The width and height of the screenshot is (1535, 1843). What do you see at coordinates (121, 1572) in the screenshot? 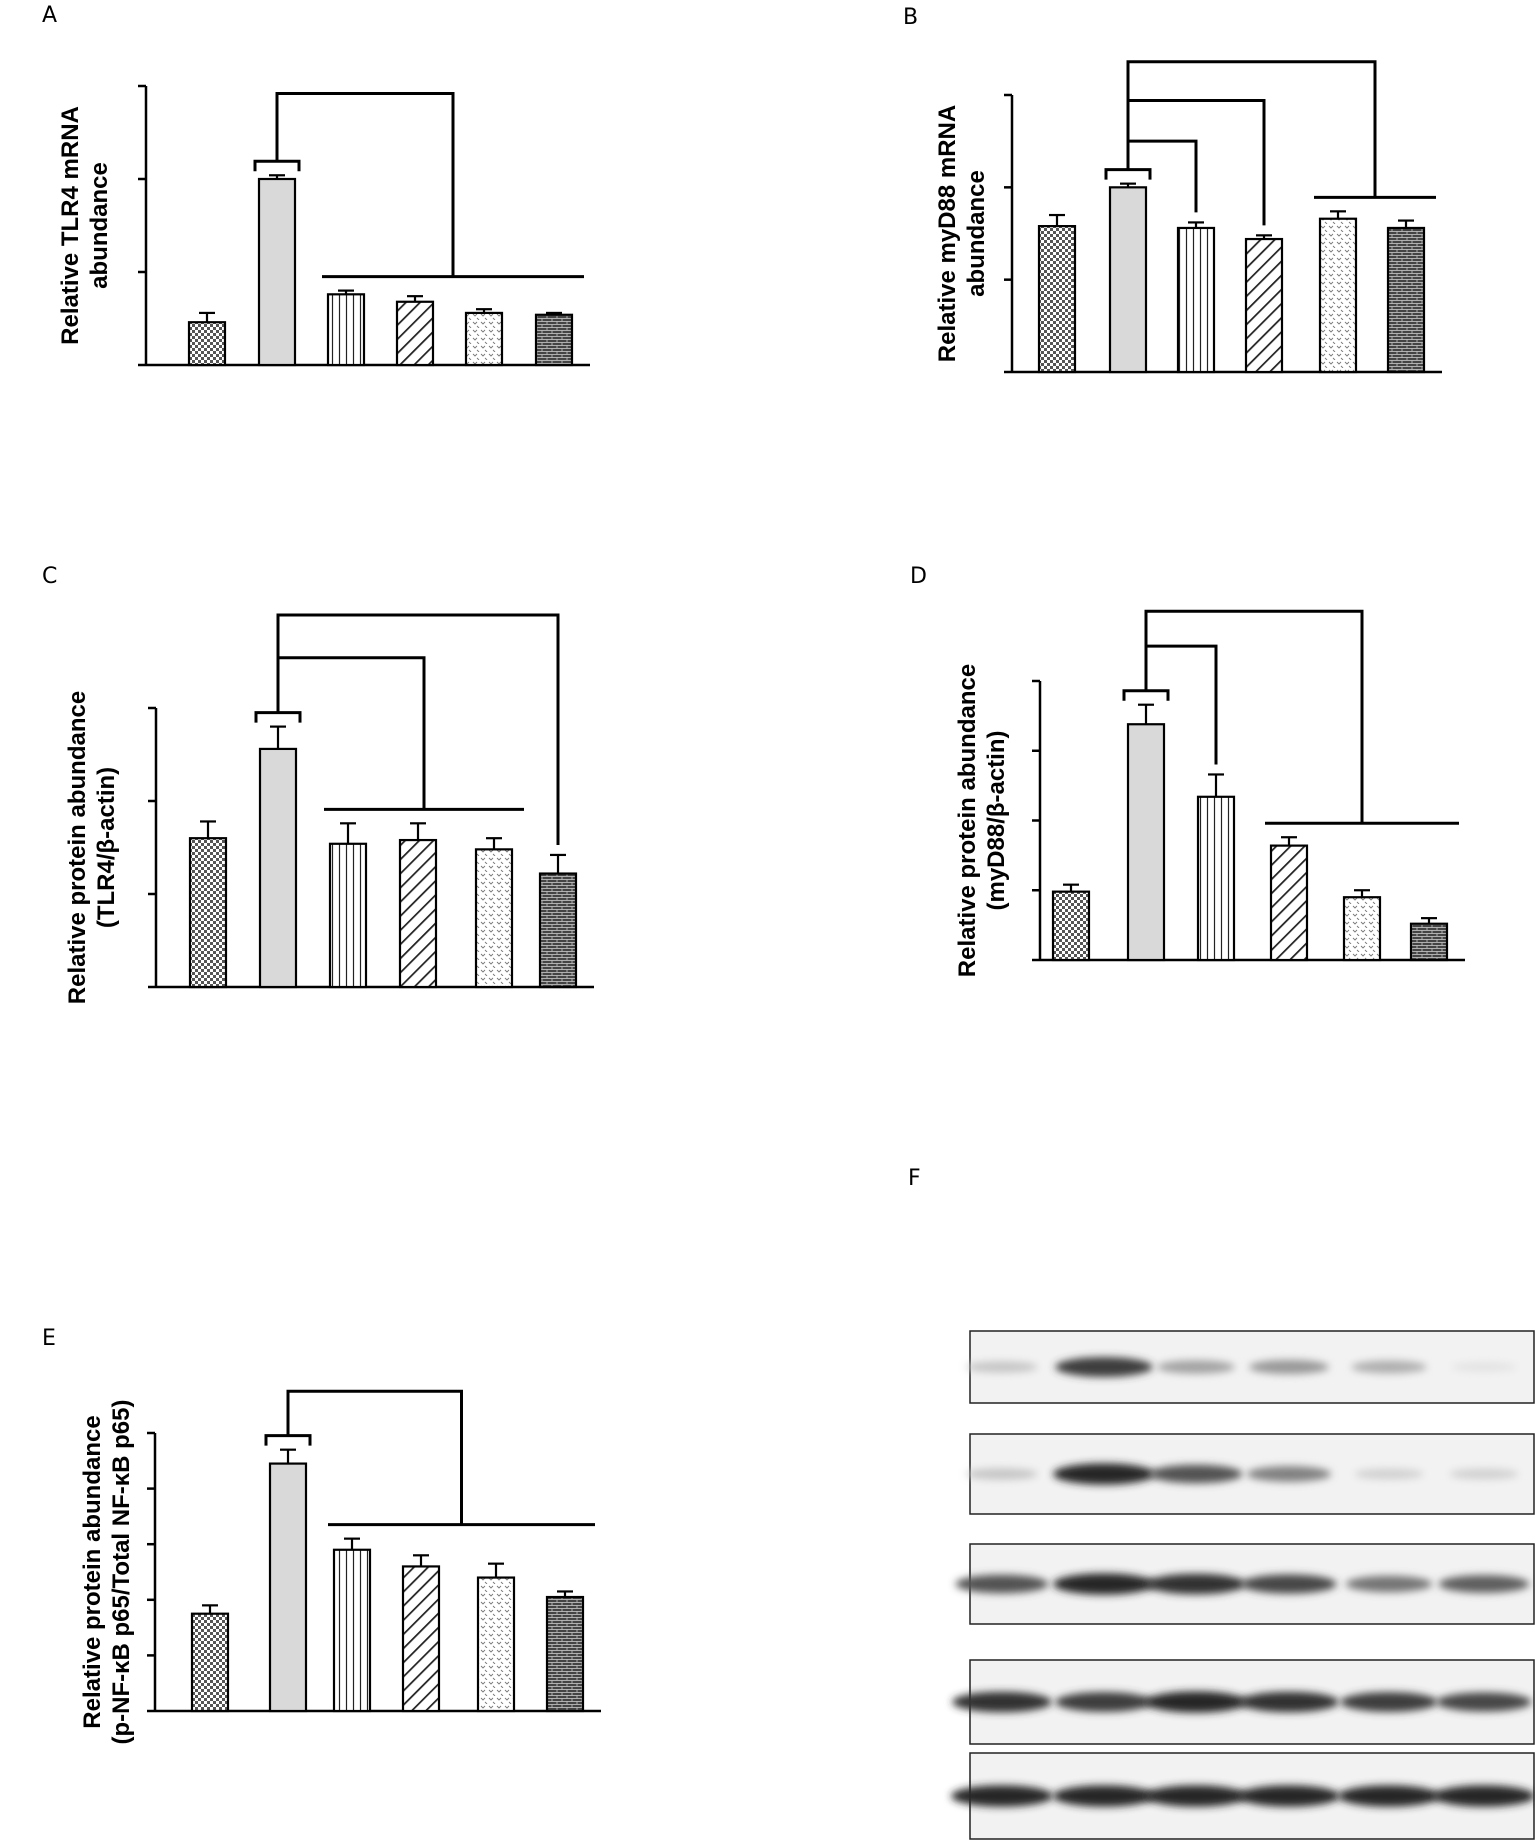
I see `y-axis-label-line: (p-NF-κB p65/Total NF-κB p65)` at bounding box center [121, 1572].